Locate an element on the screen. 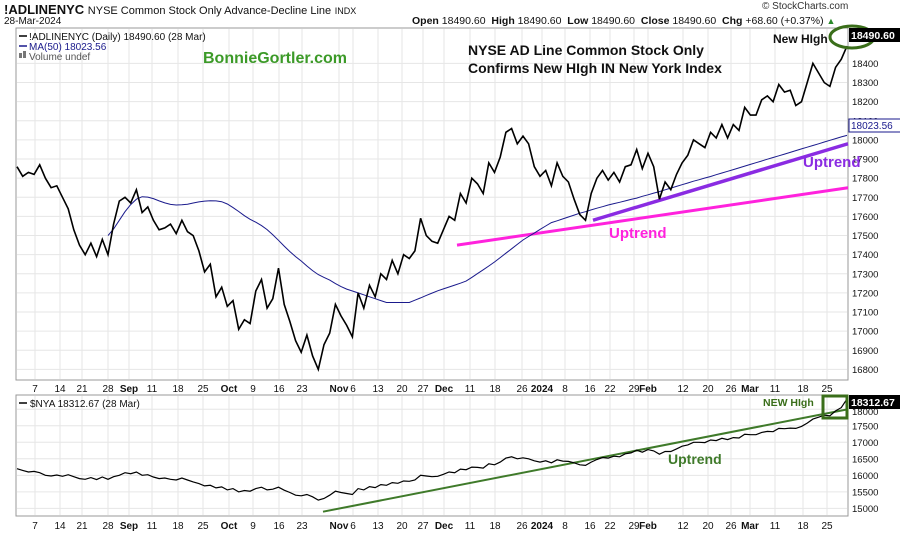  lower-legend: $NYA 18312.67 (28 Mar) is located at coordinates (79, 404).